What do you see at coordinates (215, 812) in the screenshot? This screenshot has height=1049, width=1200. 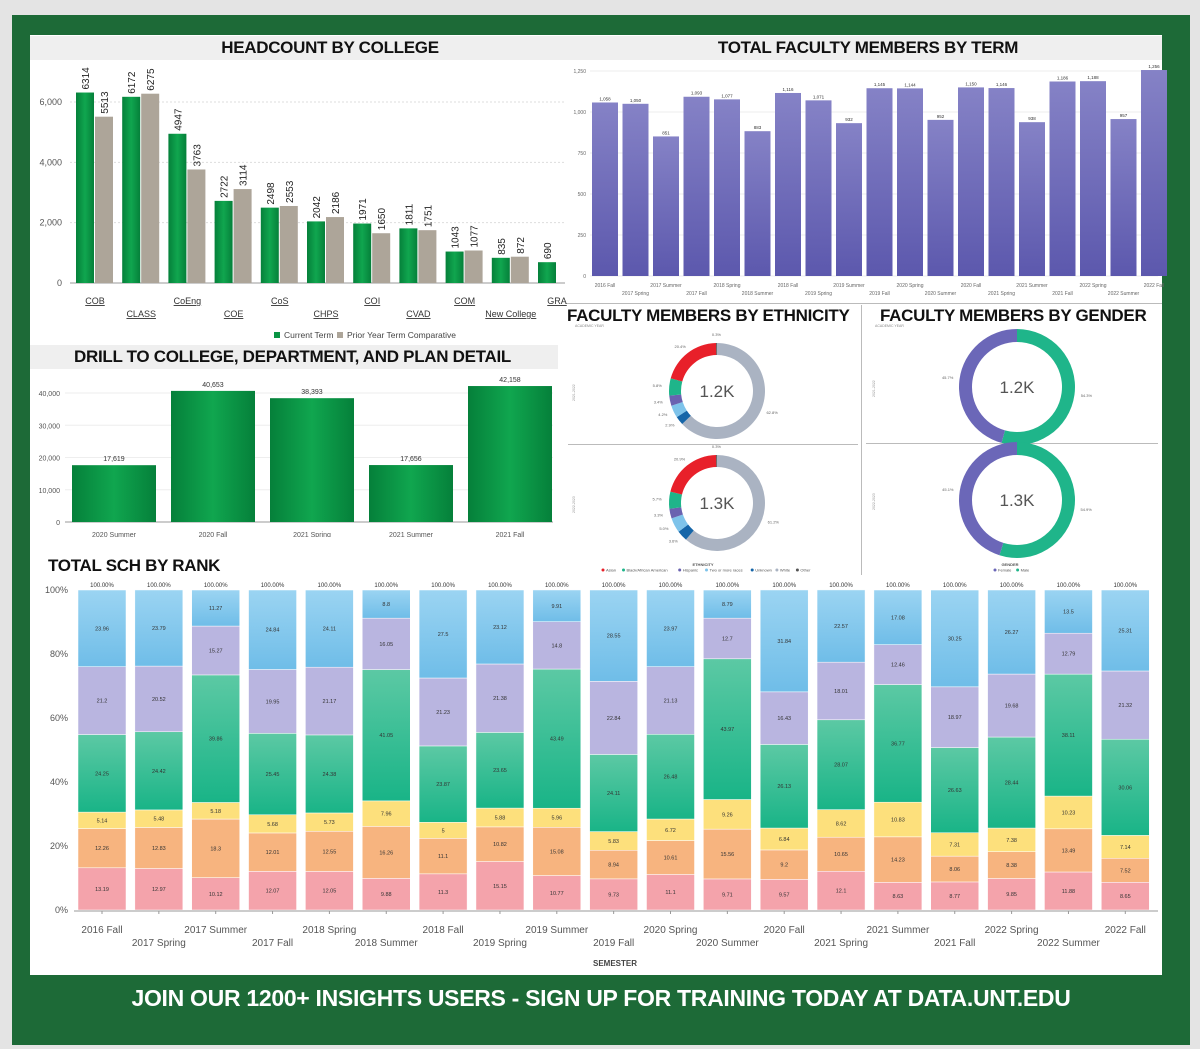 I see `segment-label: 5.18` at bounding box center [215, 812].